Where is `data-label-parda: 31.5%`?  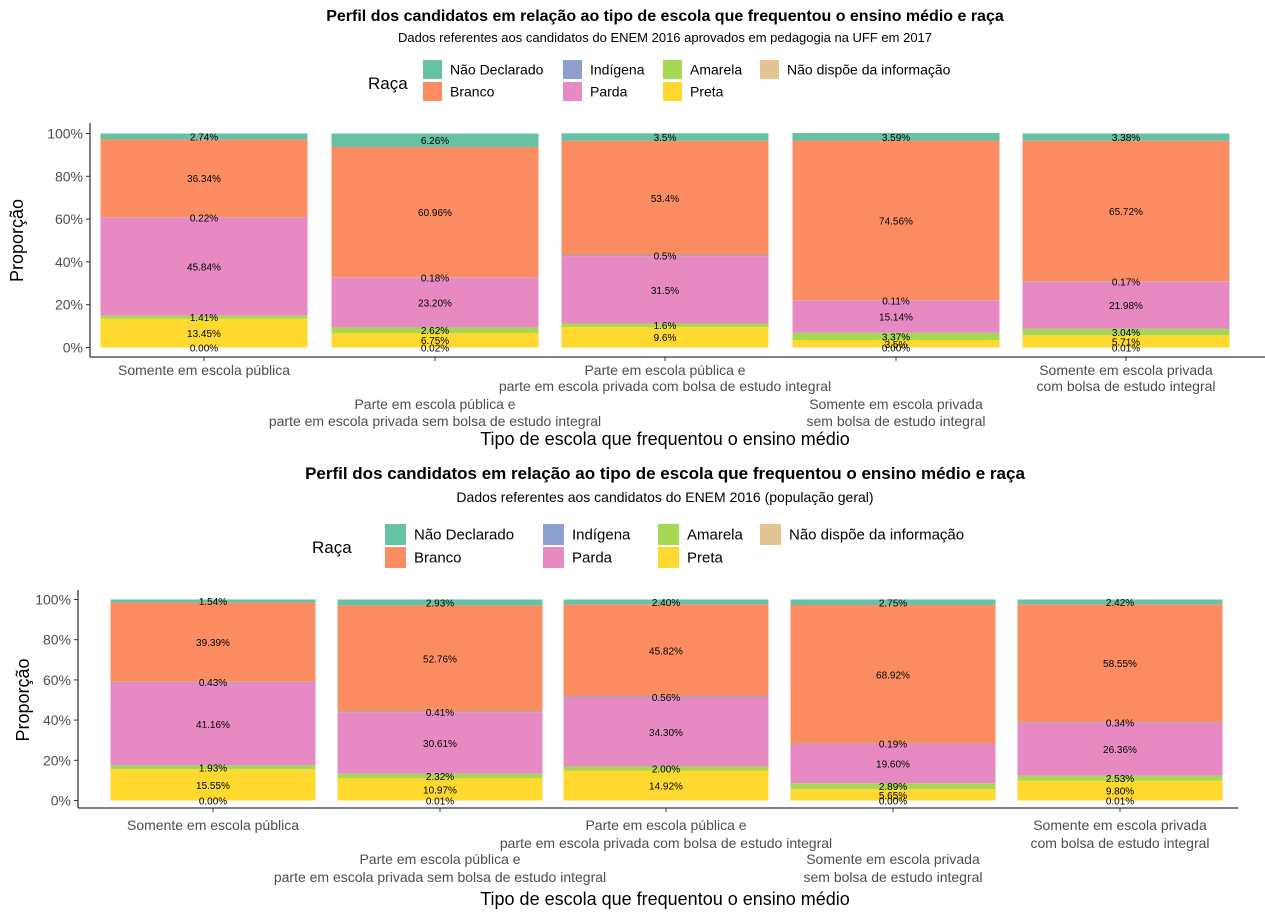 data-label-parda: 31.5% is located at coordinates (665, 291).